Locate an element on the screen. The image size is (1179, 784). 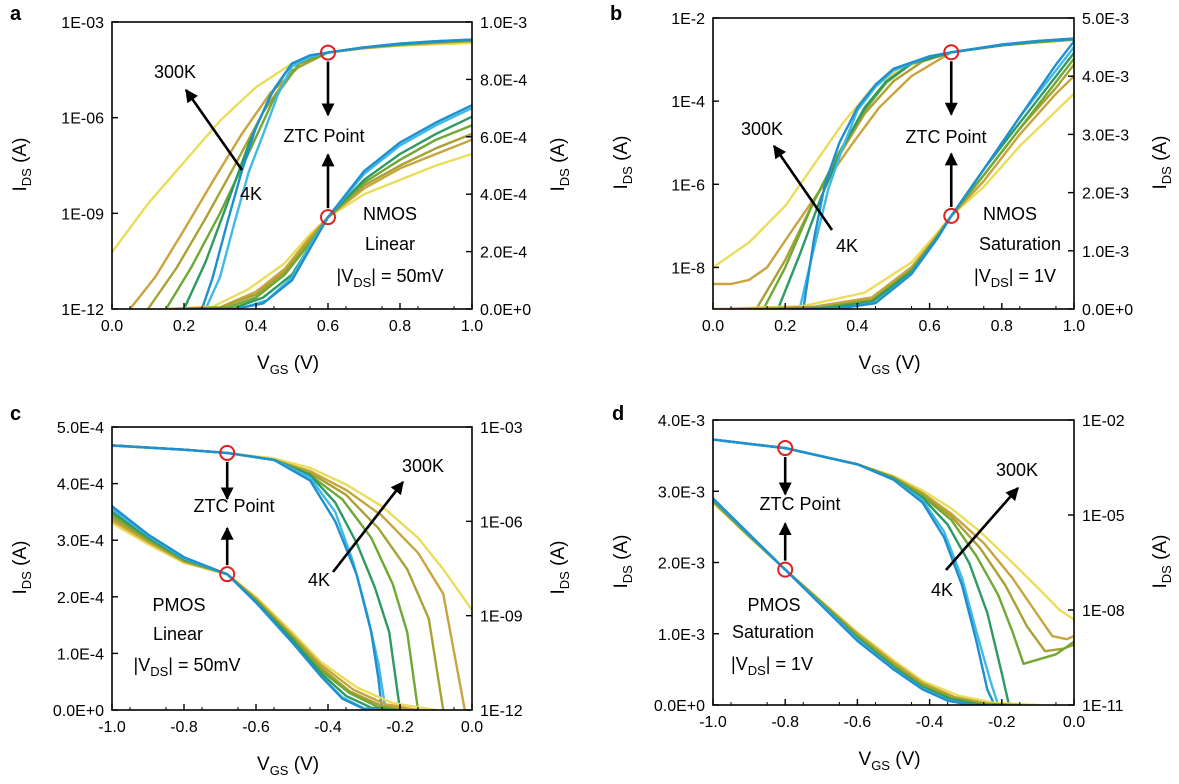
x-tick-label: 0.6 is located at coordinates (328, 326).